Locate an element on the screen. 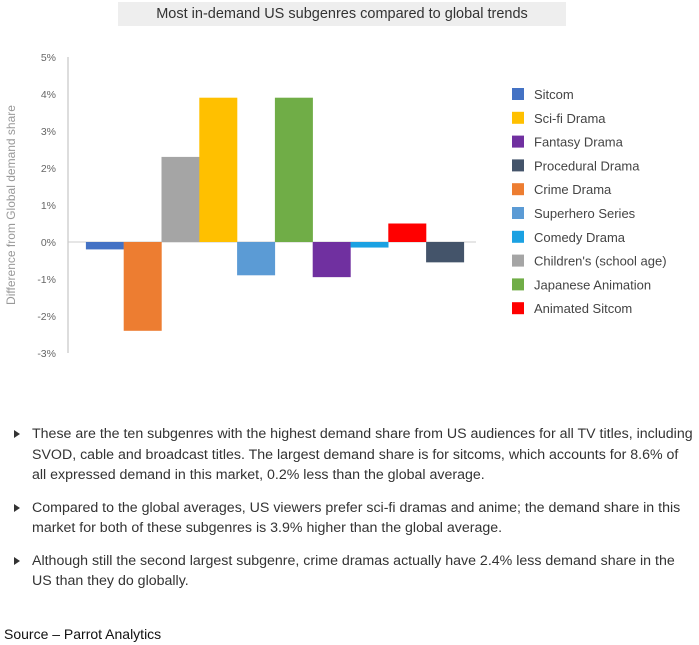 The width and height of the screenshot is (699, 645). bar-japanese-animation is located at coordinates (293, 169).